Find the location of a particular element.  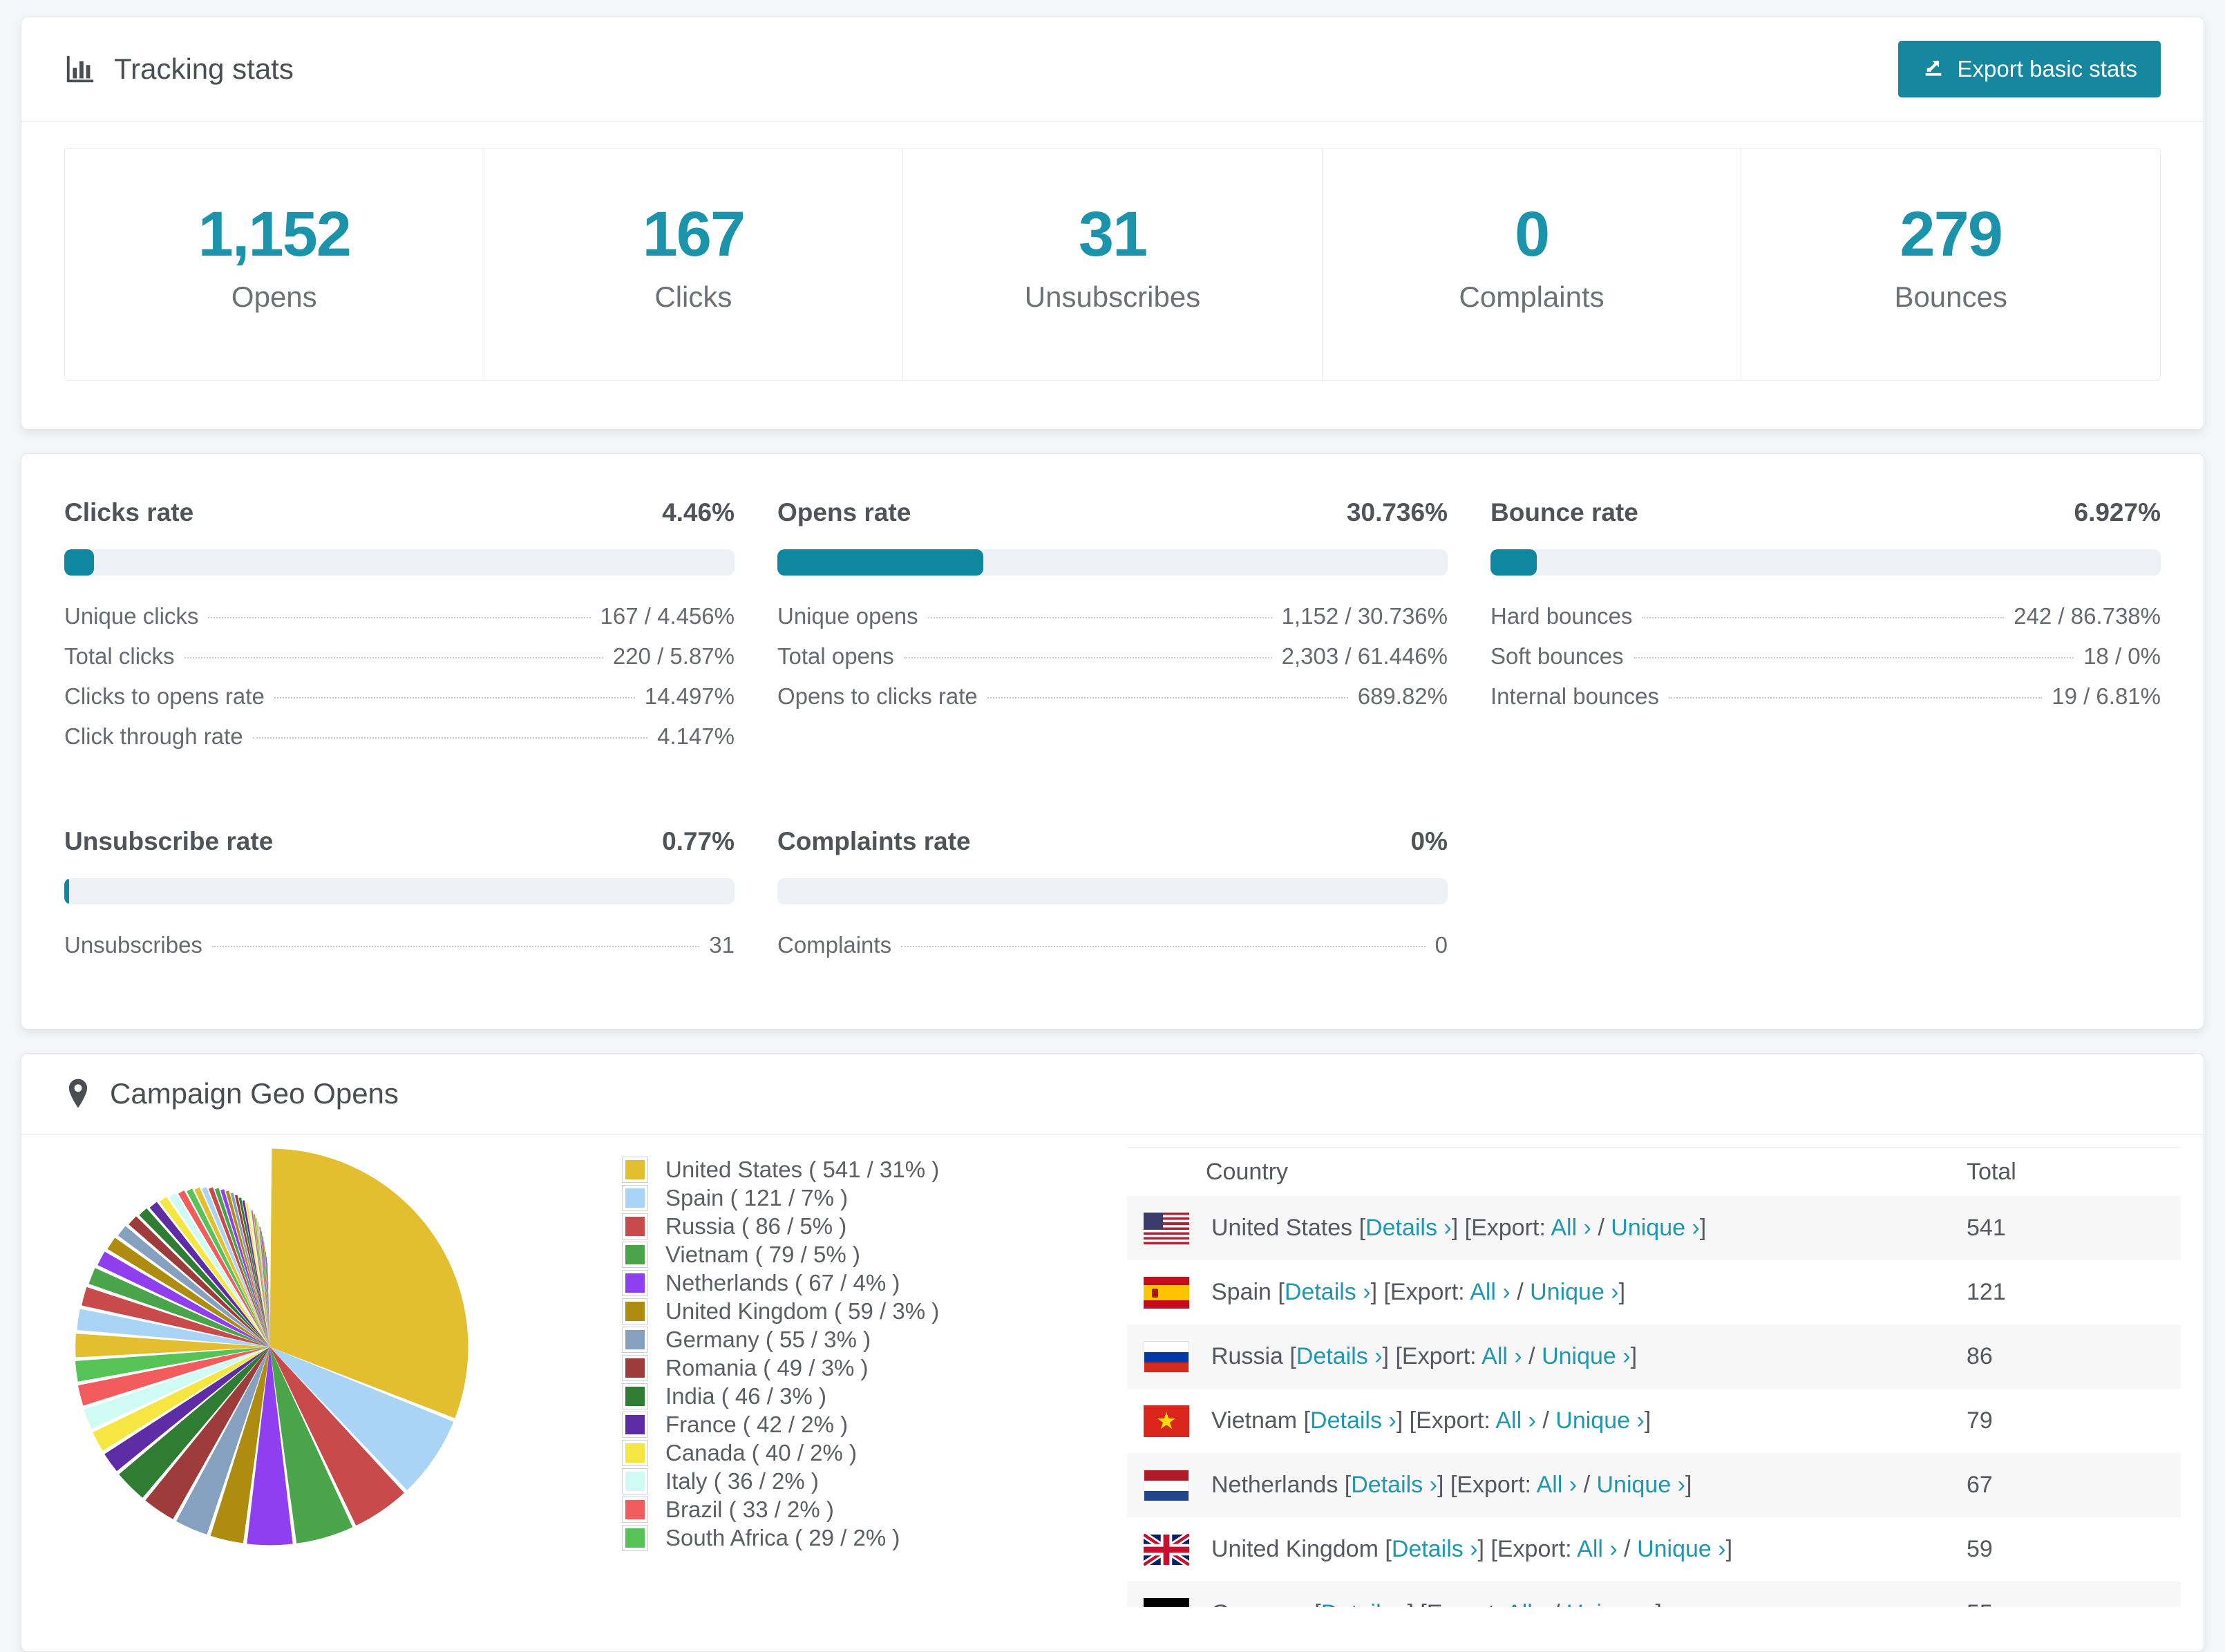

rate-detail-row: Unique clicks 167 / 4.456% is located at coordinates (399, 616).